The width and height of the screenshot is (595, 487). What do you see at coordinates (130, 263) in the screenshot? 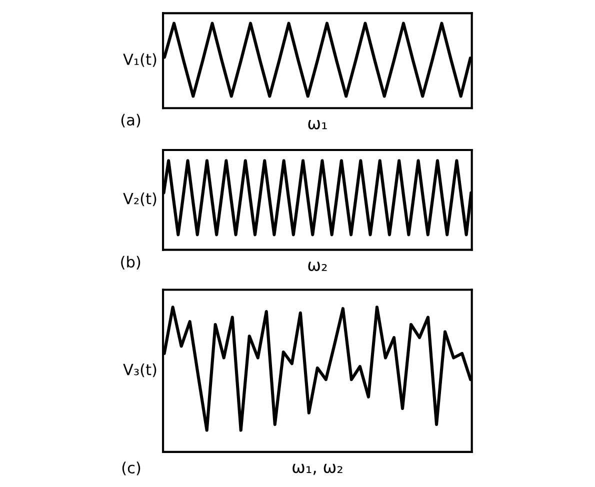
I see `text: (b)` at bounding box center [130, 263].